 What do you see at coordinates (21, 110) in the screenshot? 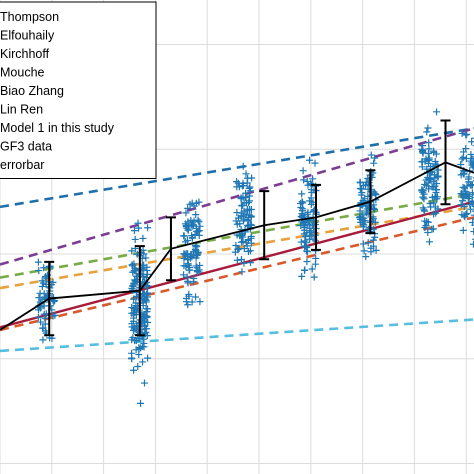
I see `legend-entry-label: Lin Ren` at bounding box center [21, 110].